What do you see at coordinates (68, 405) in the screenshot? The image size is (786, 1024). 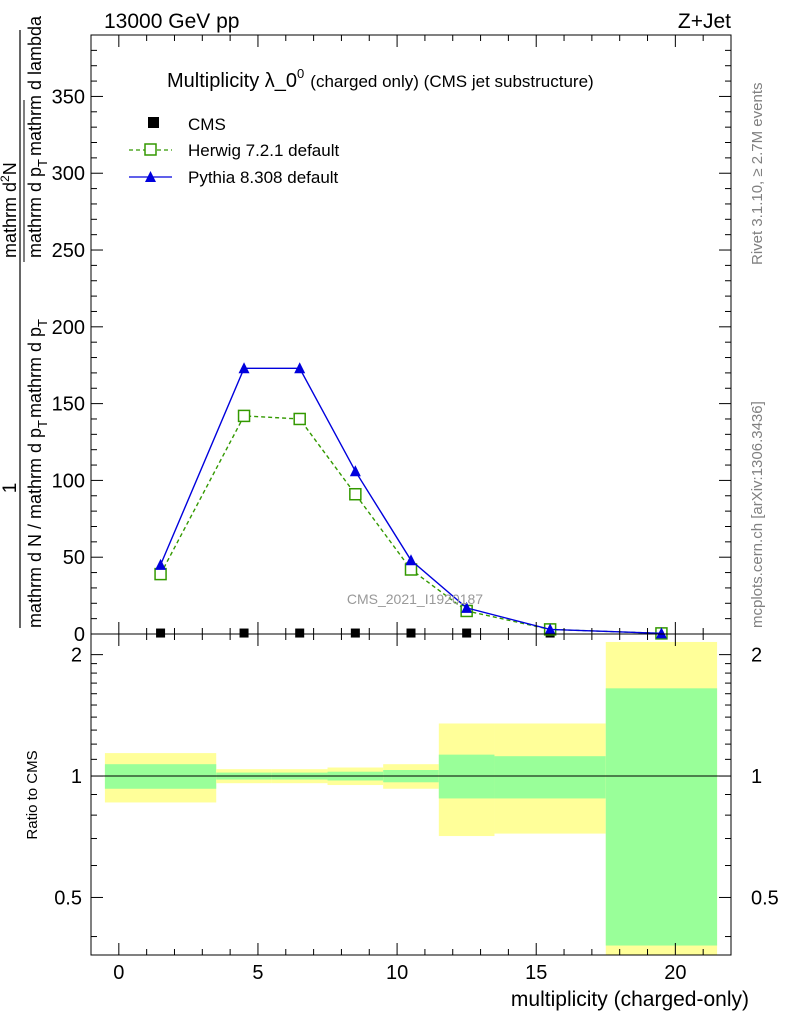 I see `main-y-tick-label: 150` at bounding box center [68, 405].